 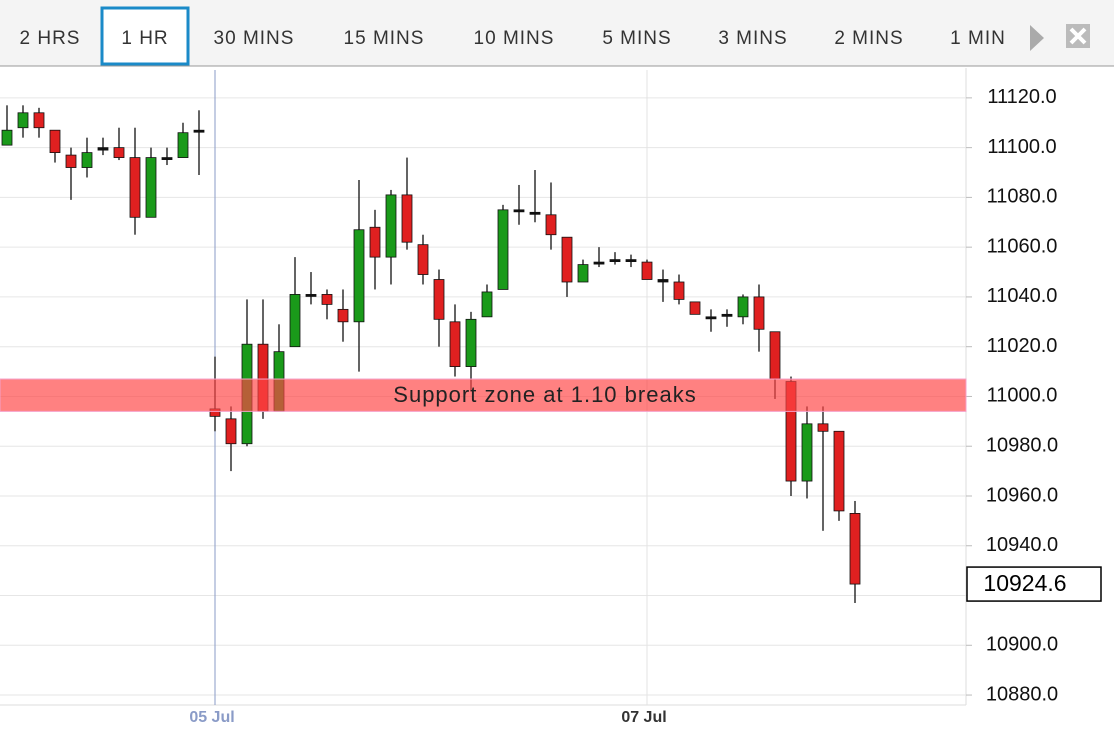 What do you see at coordinates (1024, 583) in the screenshot?
I see `last-price-label: 10924.6` at bounding box center [1024, 583].